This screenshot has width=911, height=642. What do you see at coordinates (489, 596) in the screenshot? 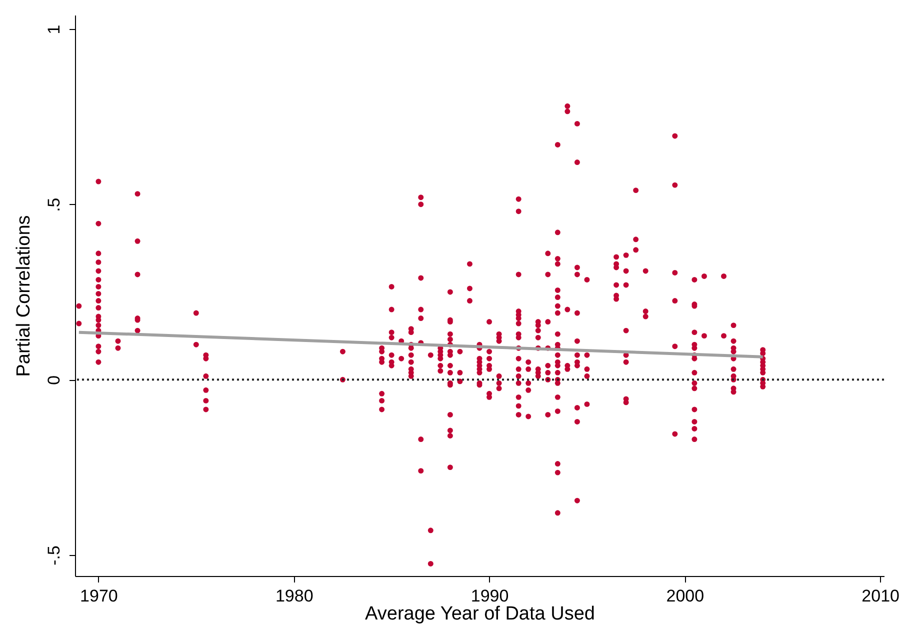
I see `x-tick-label: 1990` at bounding box center [489, 596].